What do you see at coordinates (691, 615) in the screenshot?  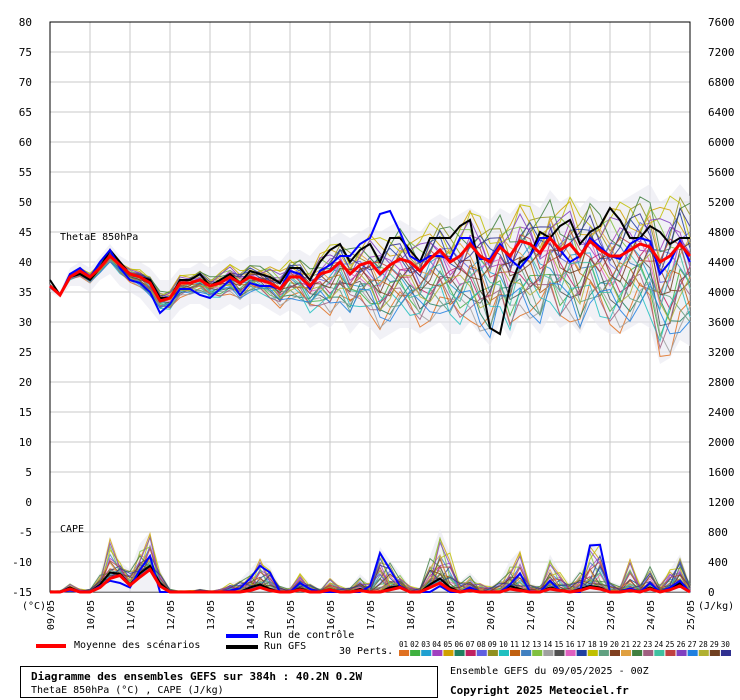 I see `x-tick-label: 25/05` at bounding box center [691, 615].